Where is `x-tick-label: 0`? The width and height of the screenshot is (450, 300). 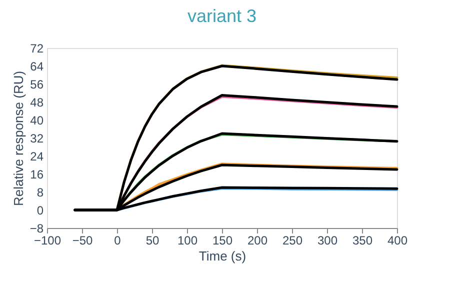
x-tick-label: 0 is located at coordinates (118, 241).